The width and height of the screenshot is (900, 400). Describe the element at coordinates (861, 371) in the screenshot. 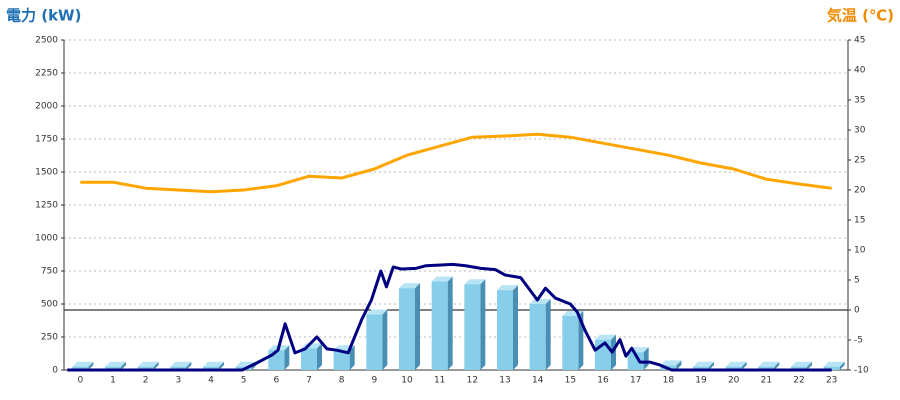

I see `y2-tick-label: -10` at that location.